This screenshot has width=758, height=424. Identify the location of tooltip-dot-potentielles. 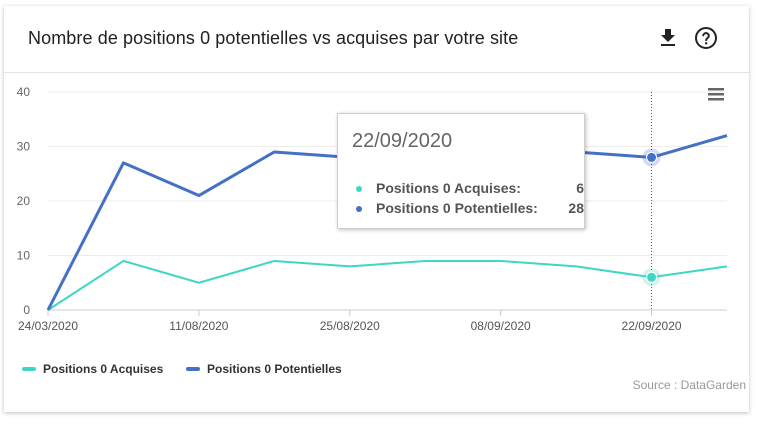
(359, 209).